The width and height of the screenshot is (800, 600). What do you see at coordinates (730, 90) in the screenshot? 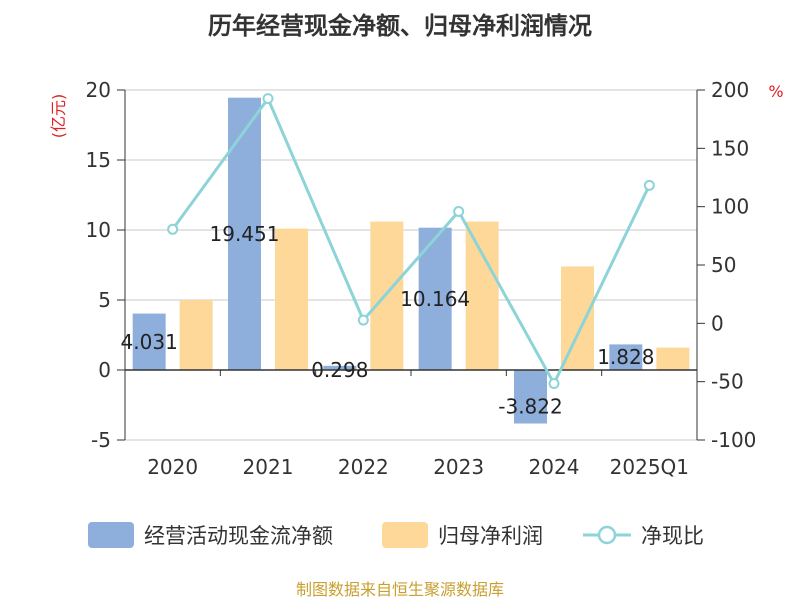
I see `right-tick-label: 200` at bounding box center [730, 90].